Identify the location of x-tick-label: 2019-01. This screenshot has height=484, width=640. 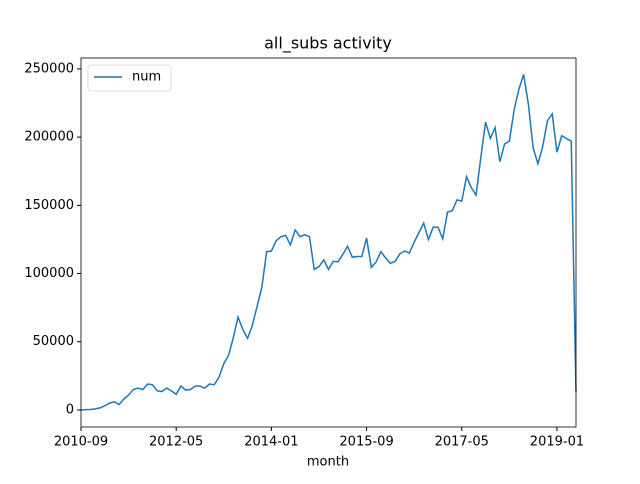
(557, 442).